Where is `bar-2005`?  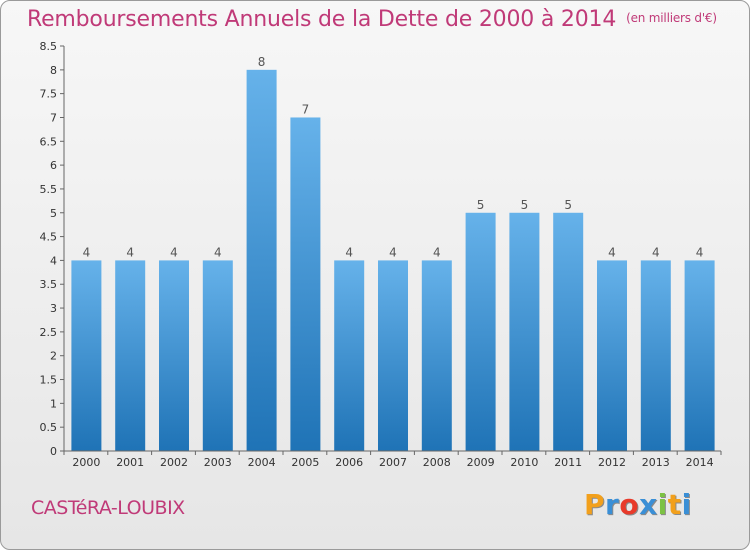 bar-2005 is located at coordinates (305, 284).